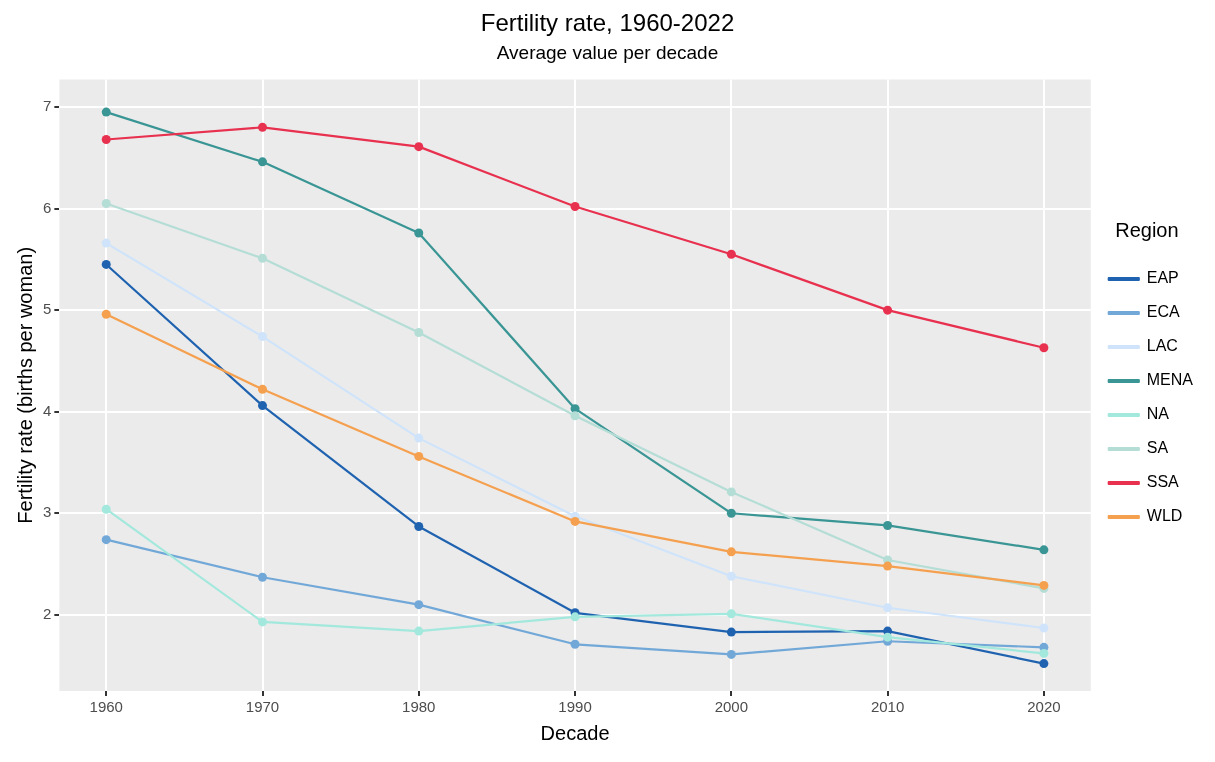 This screenshot has width=1215, height=762. I want to click on y-tick-label: 5, so click(47, 309).